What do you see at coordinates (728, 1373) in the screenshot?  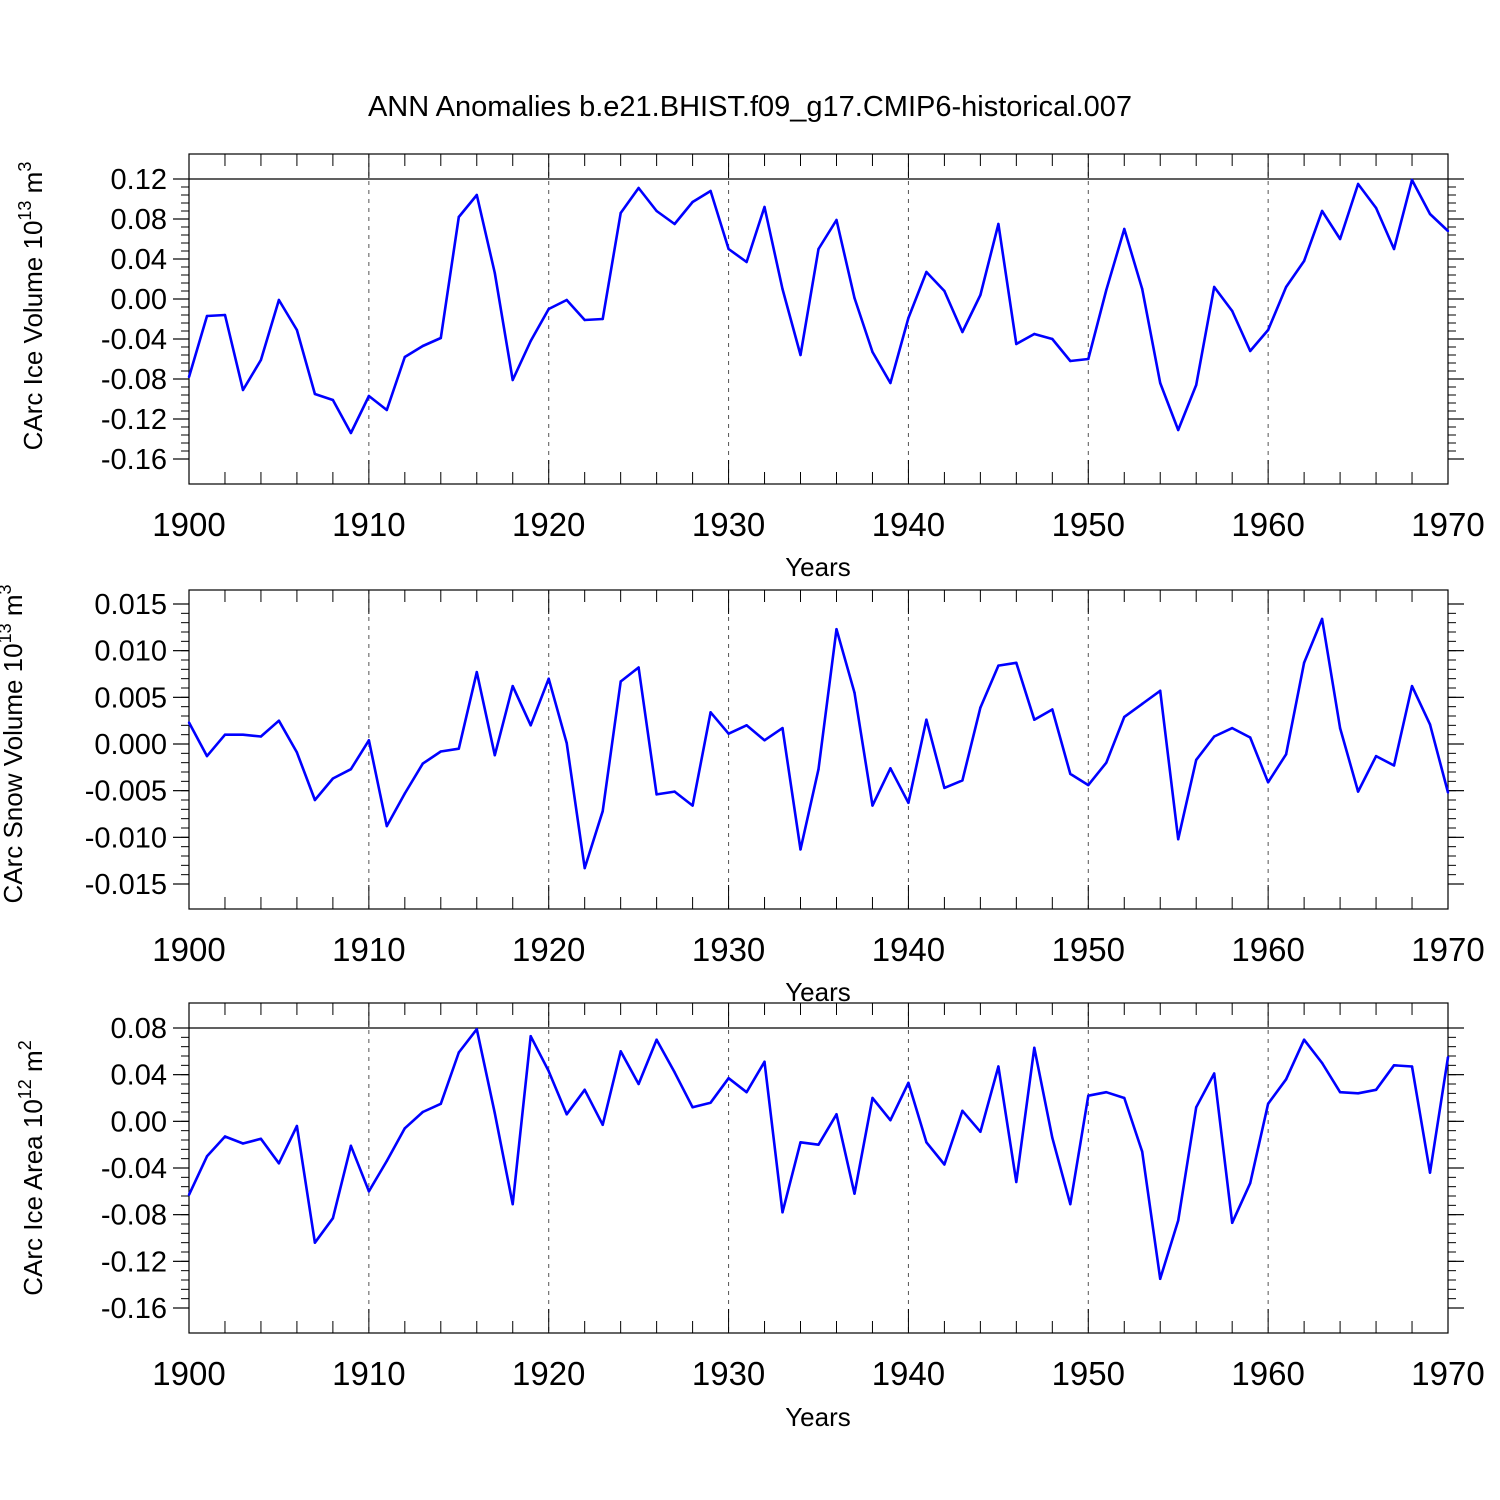 I see `x-tick-label: 1930` at bounding box center [728, 1373].